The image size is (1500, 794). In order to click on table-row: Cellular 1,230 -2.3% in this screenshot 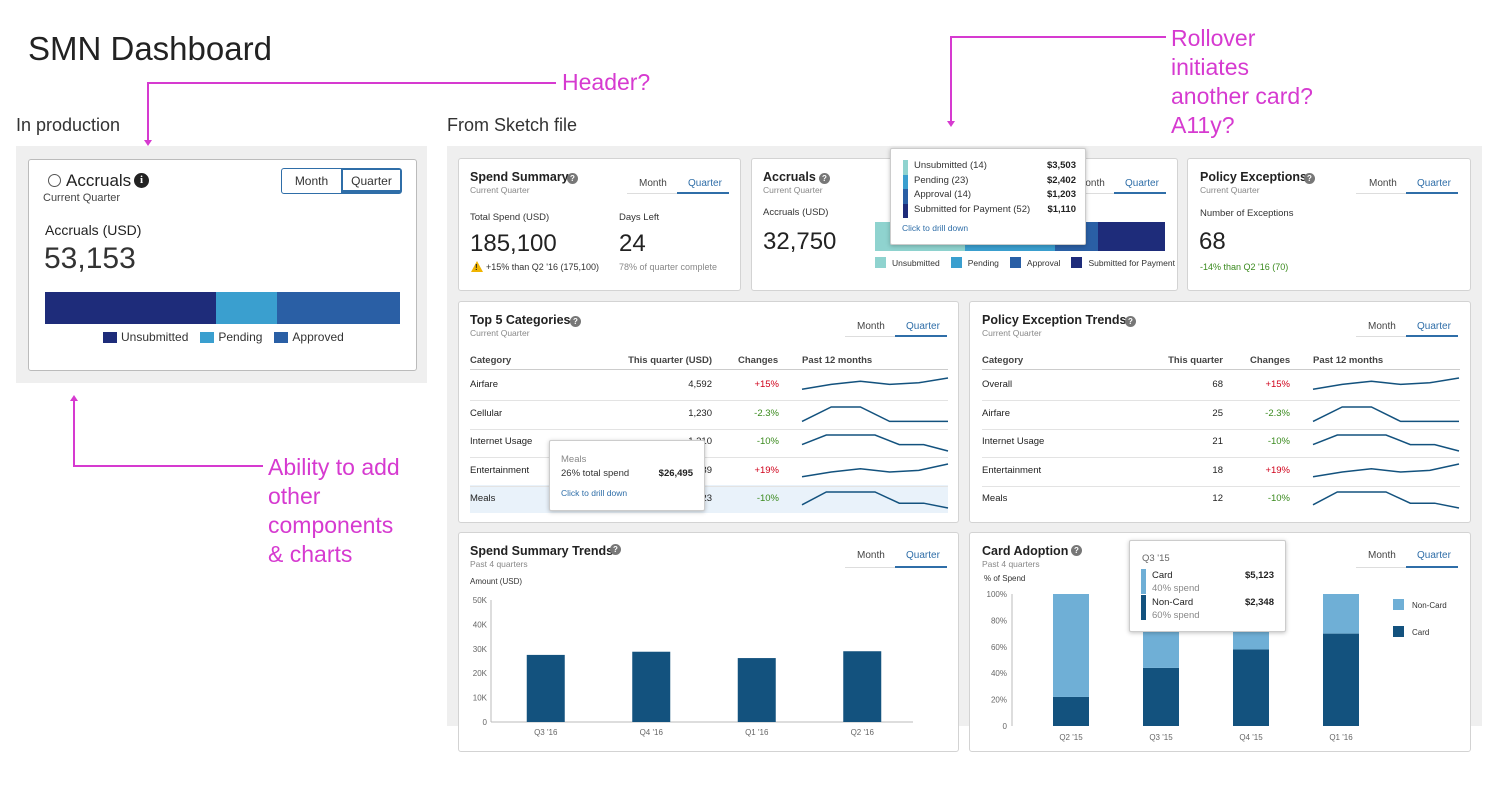, I will do `click(709, 415)`.